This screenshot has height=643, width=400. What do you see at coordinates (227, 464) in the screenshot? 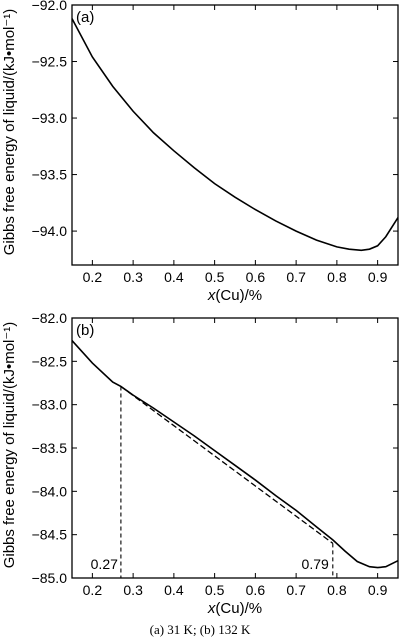
I see `common-tangent-line` at bounding box center [227, 464].